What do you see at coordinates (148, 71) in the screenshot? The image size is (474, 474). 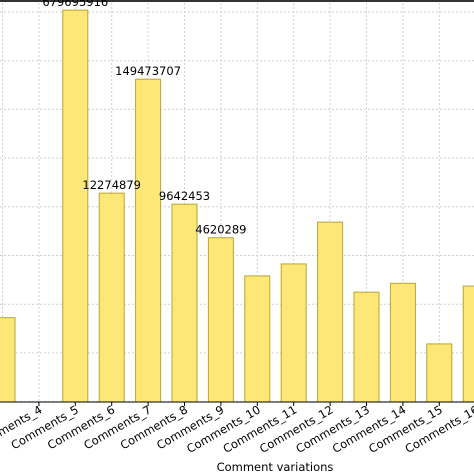 I see `data-label: 149473707` at bounding box center [148, 71].